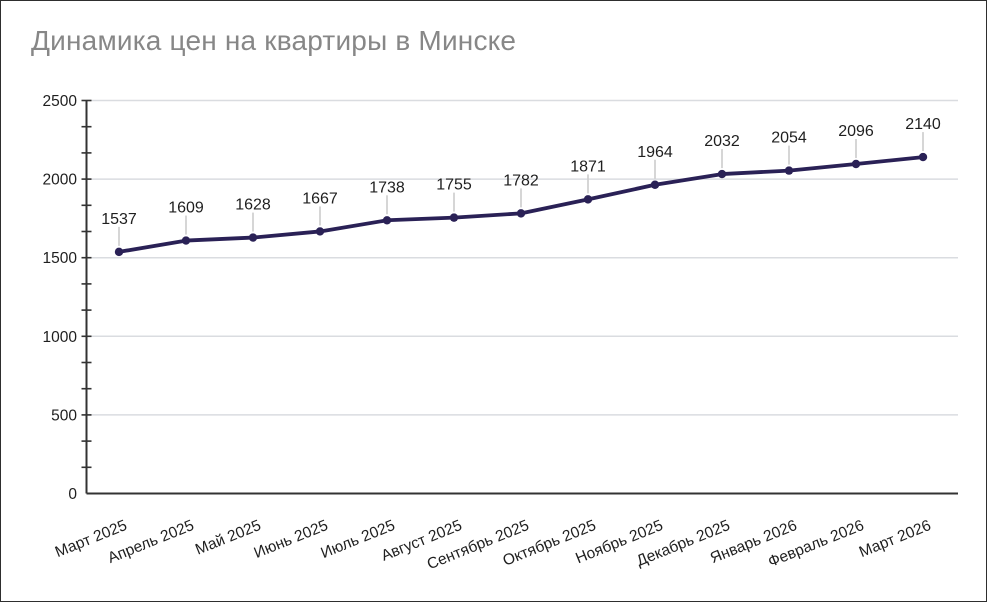  Describe the element at coordinates (274, 40) in the screenshot. I see `chart-title: Динамика цен на квартиры в Минске` at that location.